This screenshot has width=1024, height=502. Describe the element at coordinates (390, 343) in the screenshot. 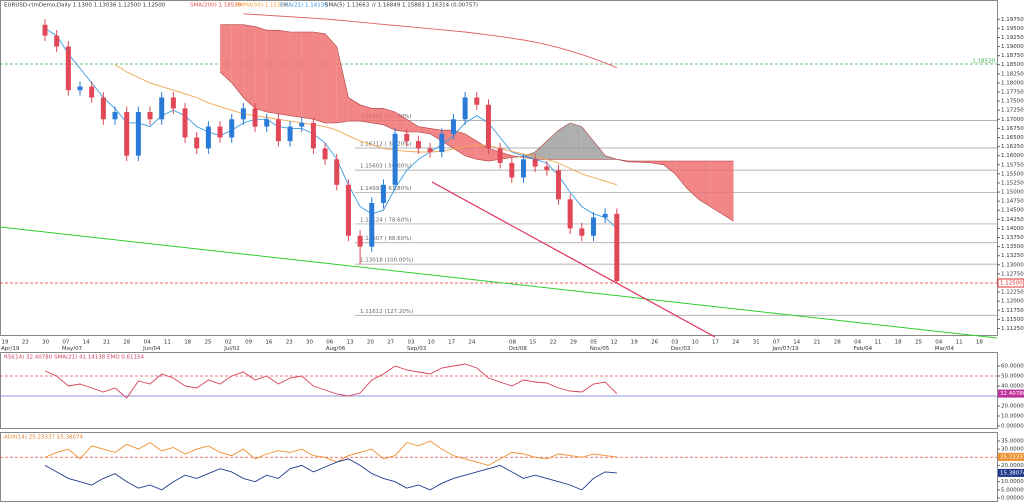

I see `x-tick-label: 27` at that location.